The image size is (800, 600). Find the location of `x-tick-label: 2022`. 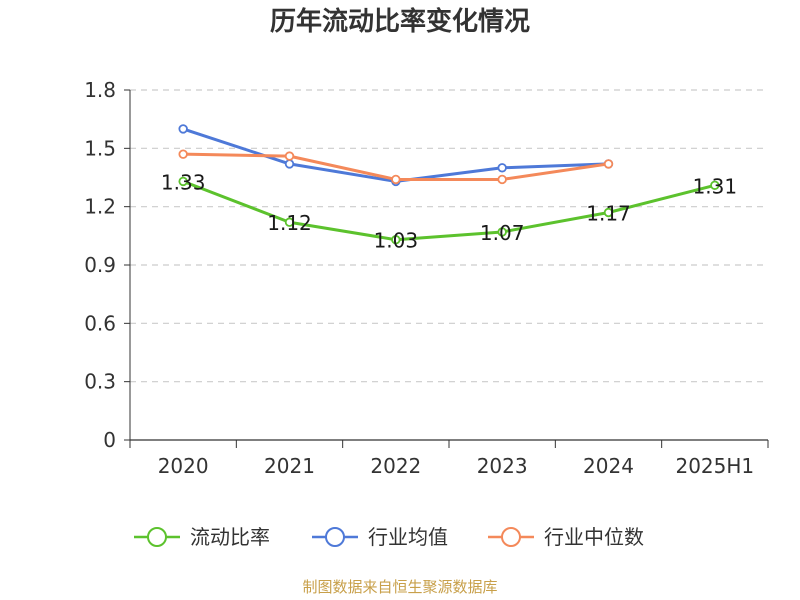

x-tick-label: 2022 is located at coordinates (395, 466).